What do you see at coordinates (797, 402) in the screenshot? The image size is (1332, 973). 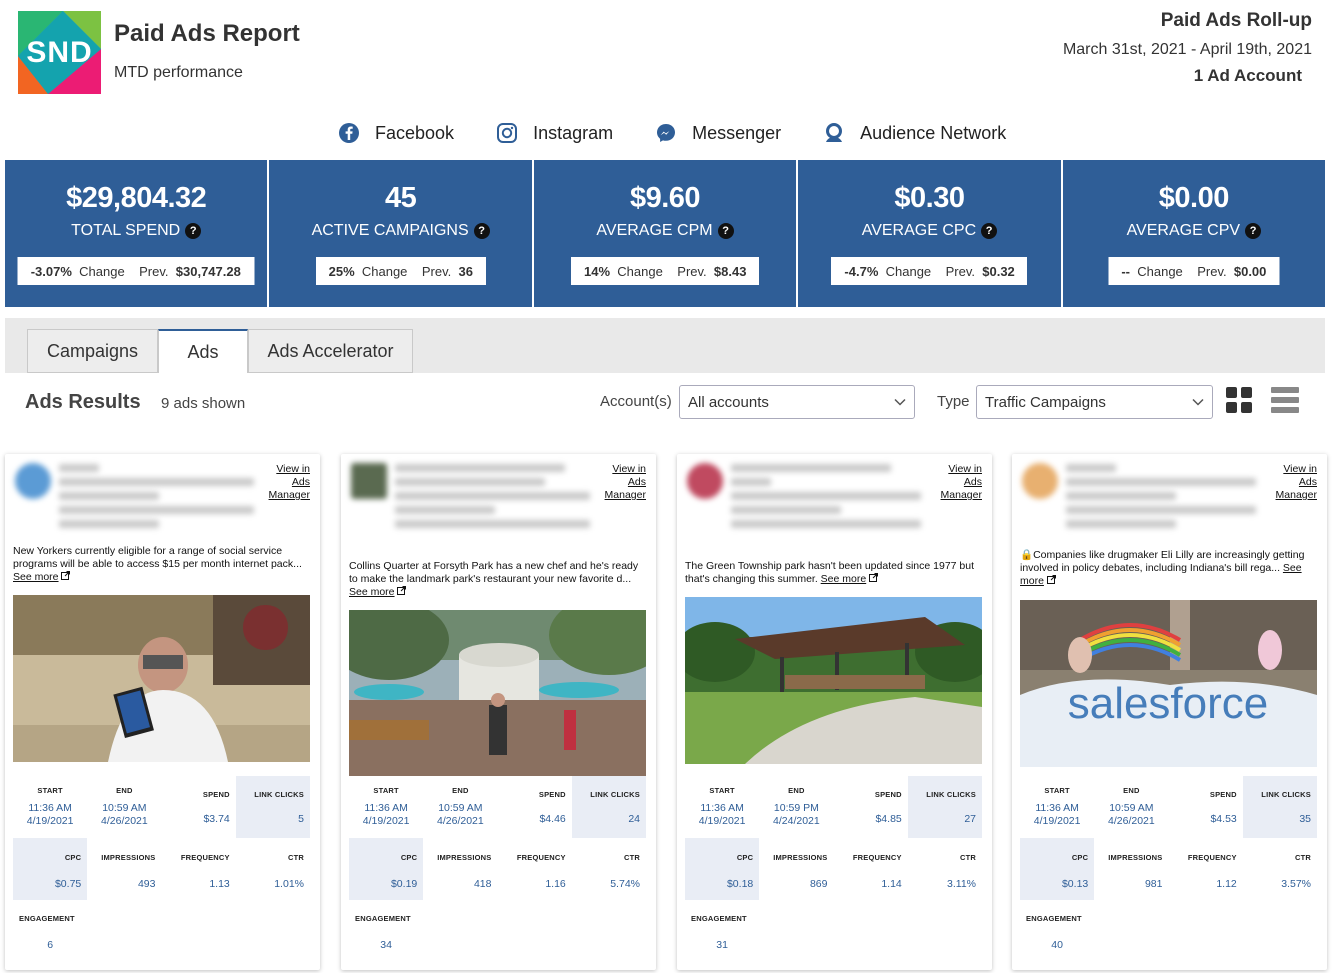 I see `account-select: All accounts` at bounding box center [797, 402].